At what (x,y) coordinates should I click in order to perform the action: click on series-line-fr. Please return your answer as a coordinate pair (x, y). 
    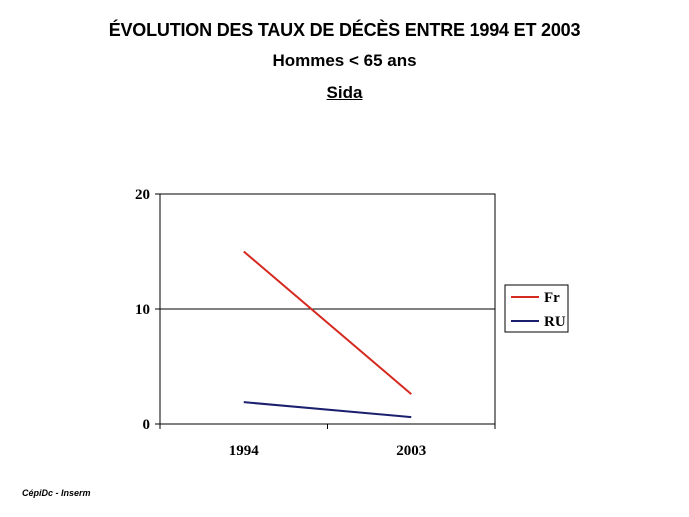
    Looking at the image, I should click on (327, 322).